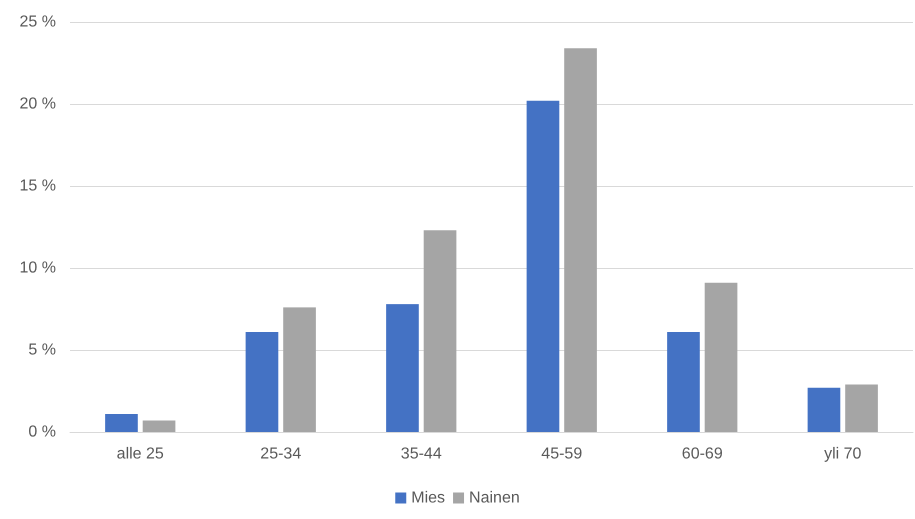 The width and height of the screenshot is (915, 519). I want to click on y-tick-label: 10 %, so click(38, 268).